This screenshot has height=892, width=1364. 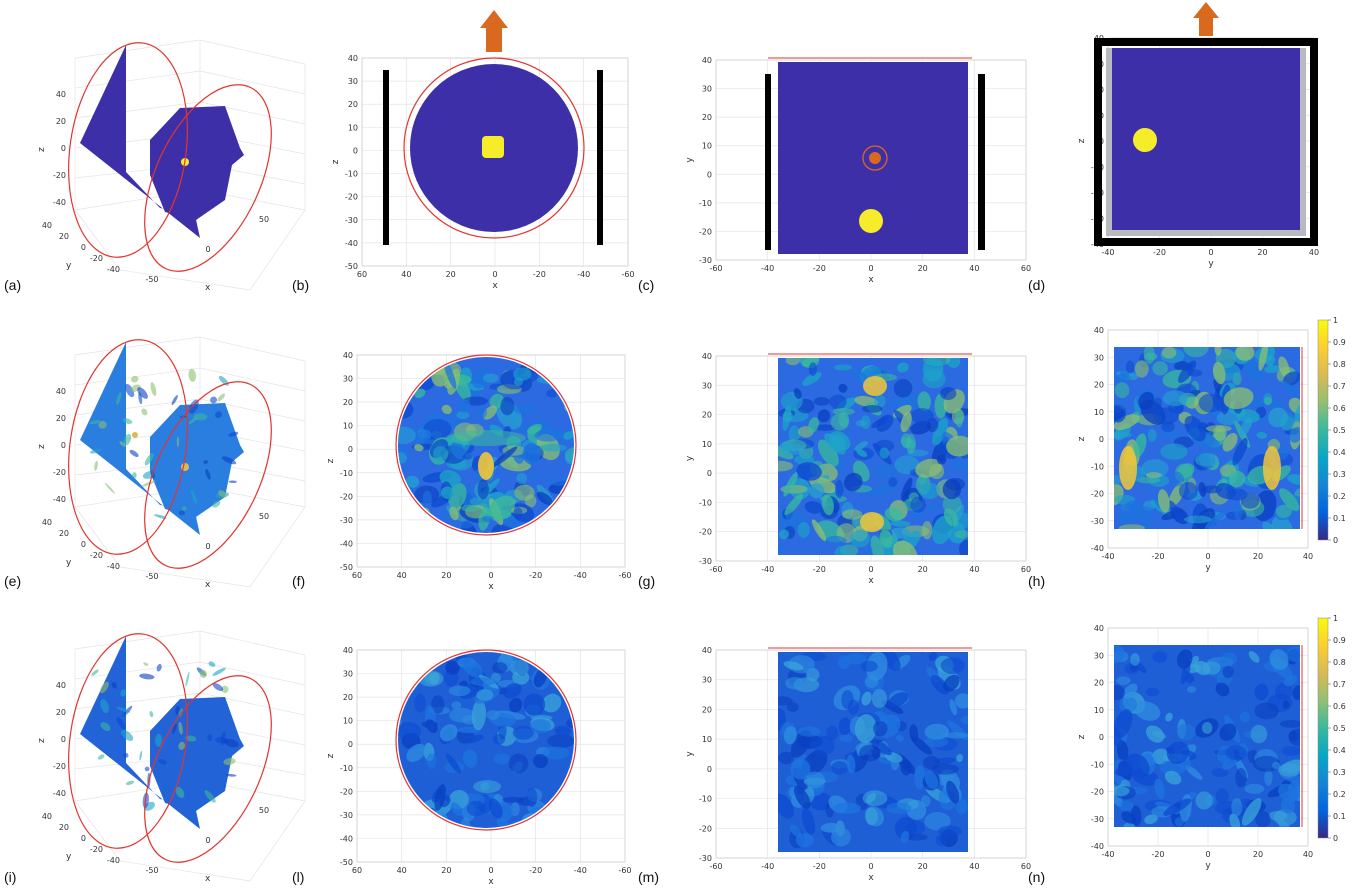 I want to click on domain-boundary-outline, so click(x=208, y=475).